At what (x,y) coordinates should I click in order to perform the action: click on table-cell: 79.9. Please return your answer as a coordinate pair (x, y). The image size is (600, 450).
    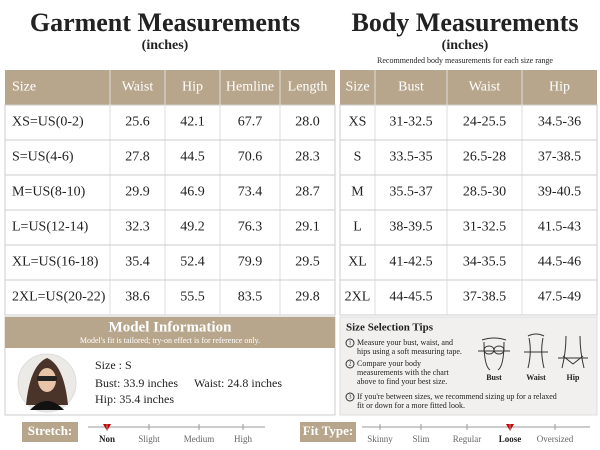
    Looking at the image, I should click on (250, 262).